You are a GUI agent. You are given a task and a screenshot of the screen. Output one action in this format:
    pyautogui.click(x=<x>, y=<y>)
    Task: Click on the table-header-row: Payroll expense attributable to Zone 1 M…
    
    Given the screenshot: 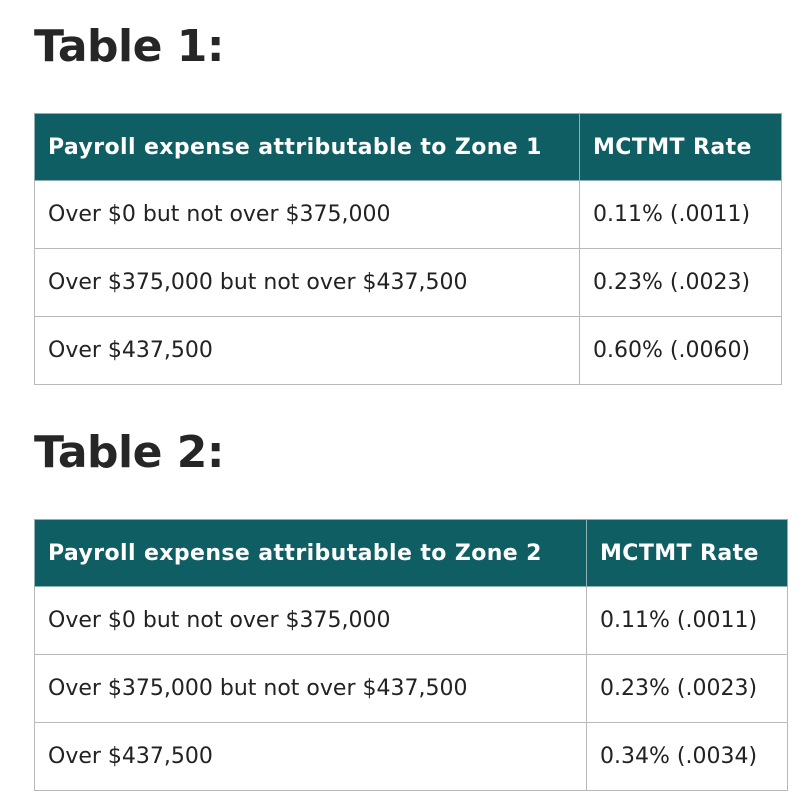 What is the action you would take?
    pyautogui.click(x=408, y=147)
    